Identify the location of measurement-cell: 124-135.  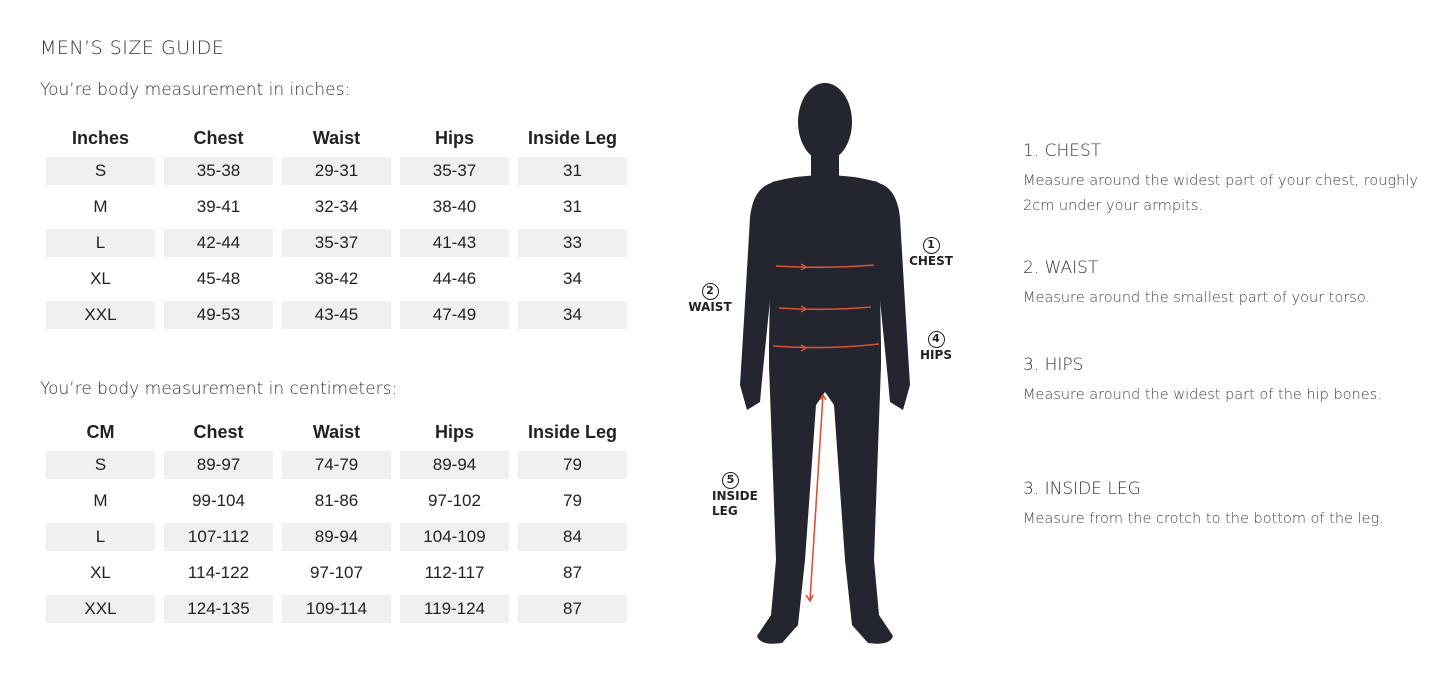
(218, 609).